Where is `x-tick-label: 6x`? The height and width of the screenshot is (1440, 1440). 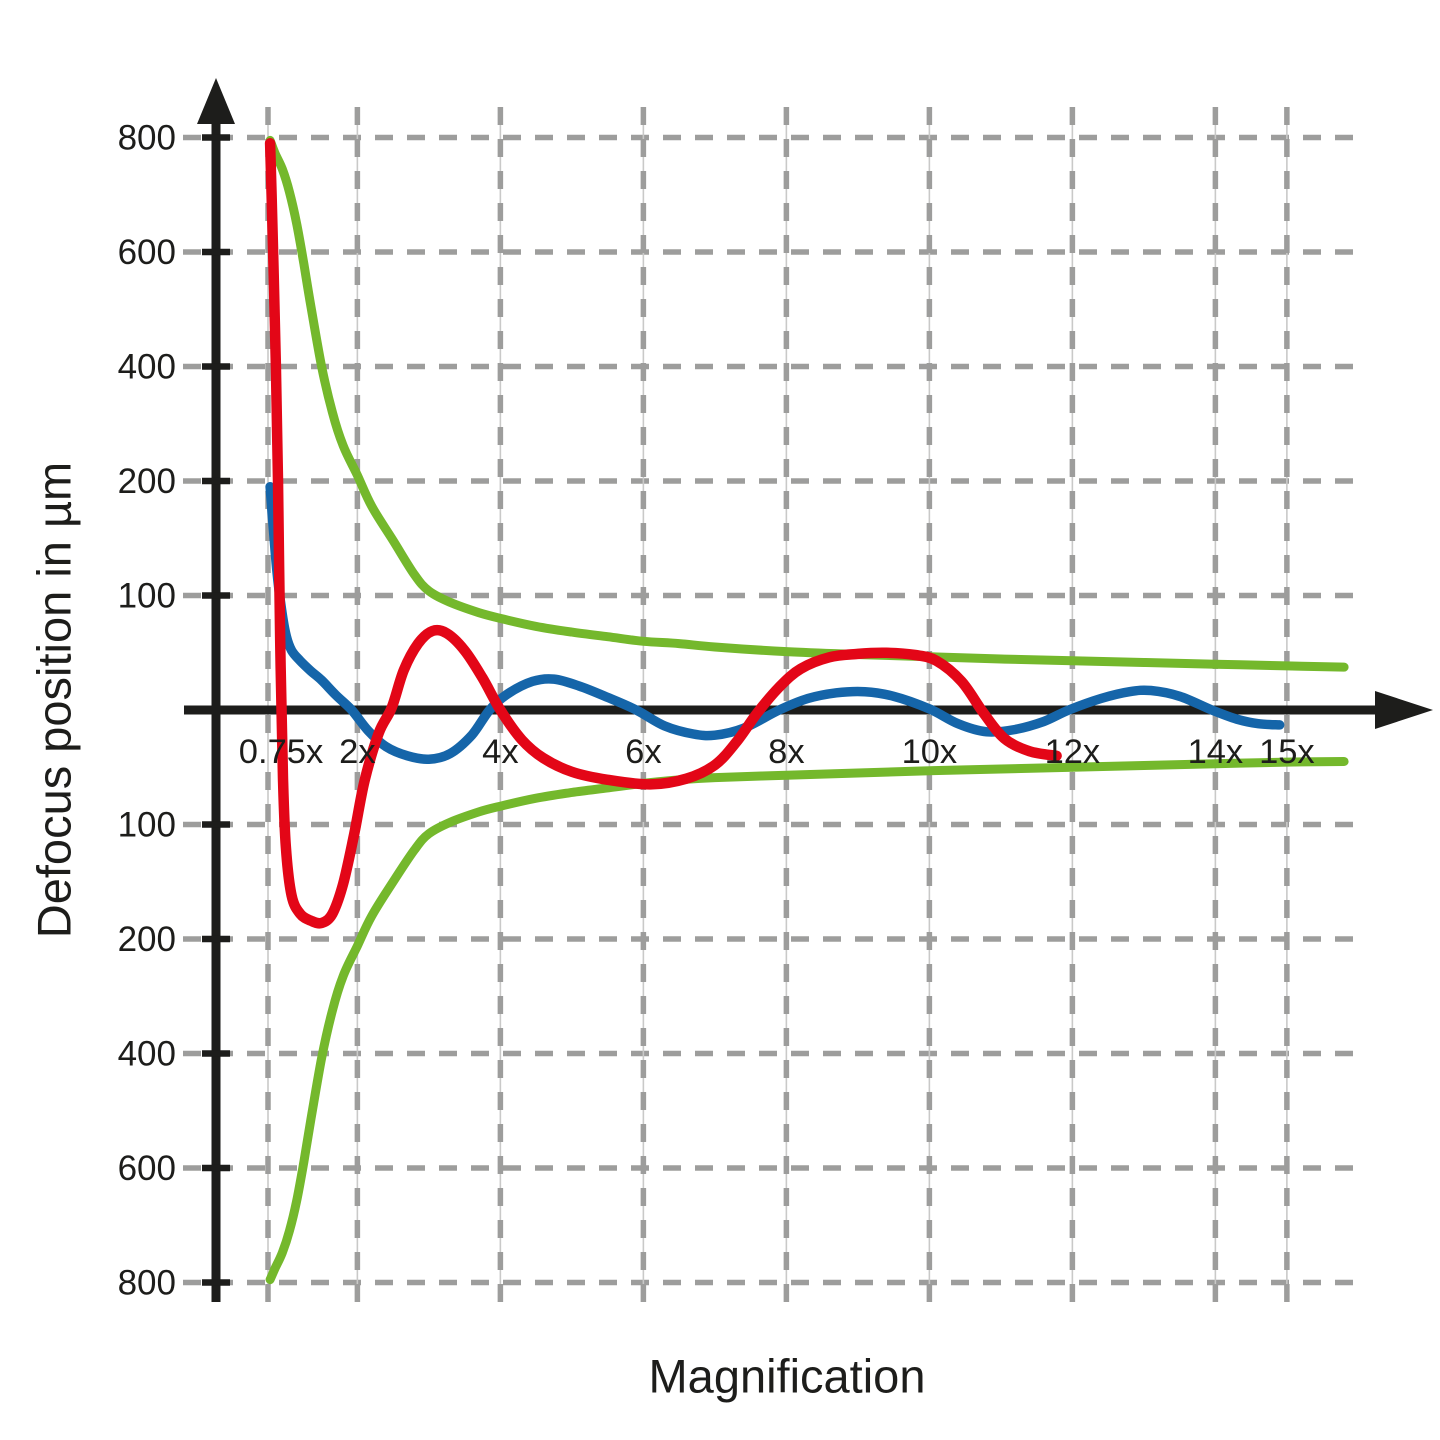
x-tick-label: 6x is located at coordinates (643, 752).